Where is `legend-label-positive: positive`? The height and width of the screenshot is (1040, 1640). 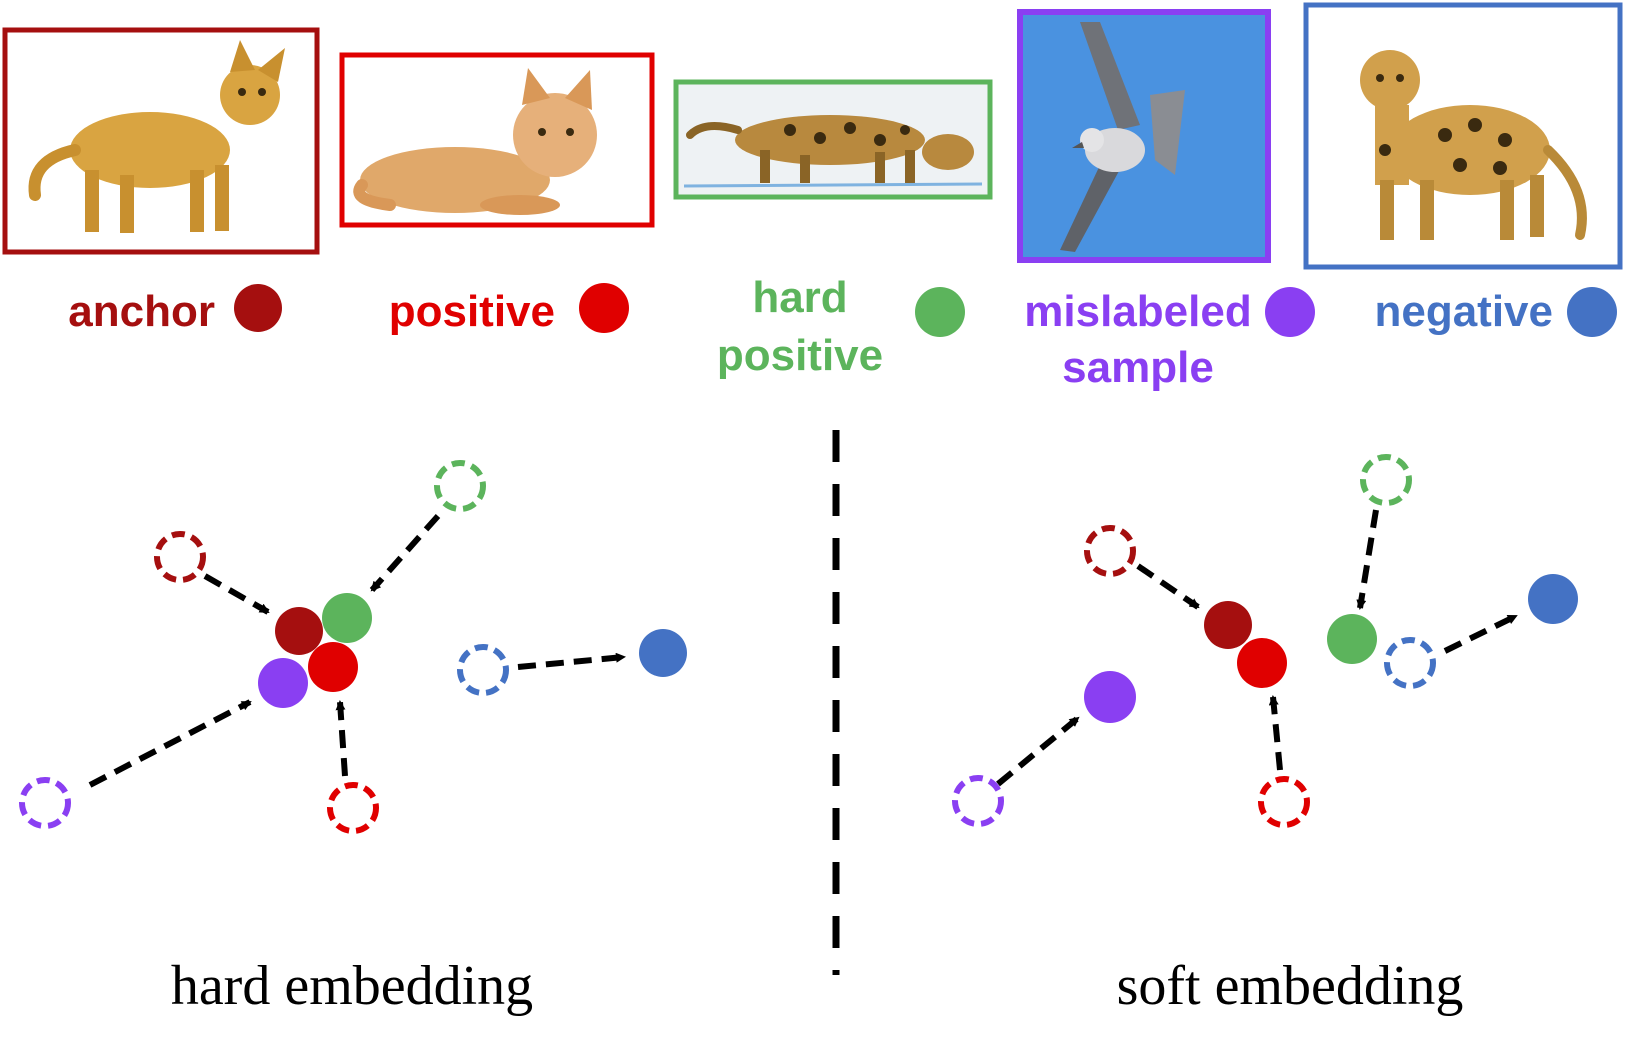
legend-label-positive: positive is located at coordinates (472, 311).